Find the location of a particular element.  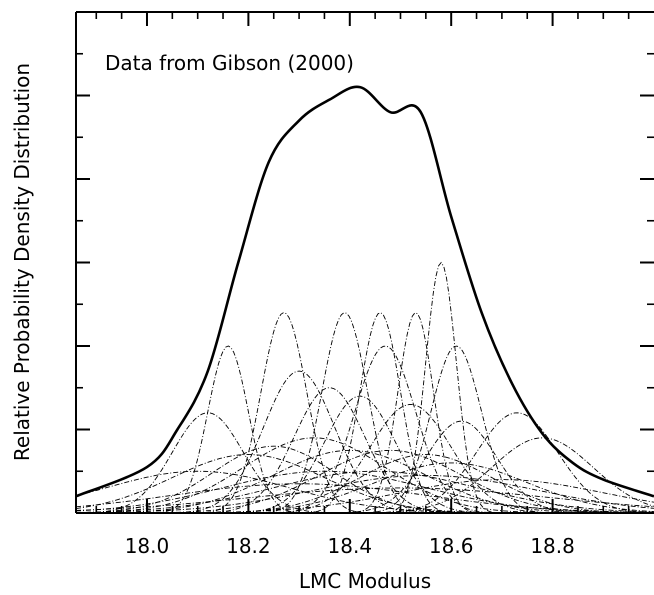

annotation-text: Data from Gibson (2000) is located at coordinates (229, 63).